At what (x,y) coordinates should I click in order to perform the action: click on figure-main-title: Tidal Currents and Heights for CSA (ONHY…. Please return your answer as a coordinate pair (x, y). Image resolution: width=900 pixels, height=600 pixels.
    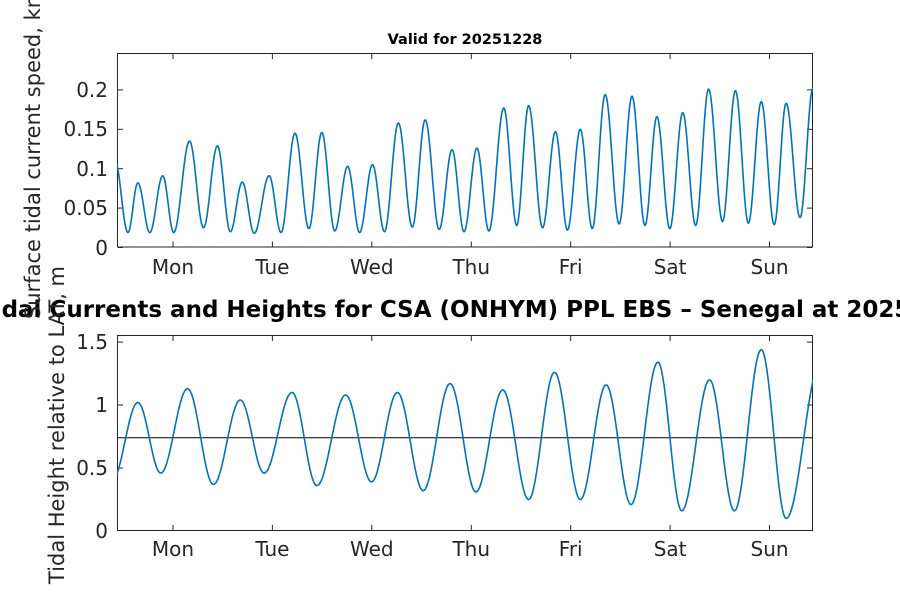
    Looking at the image, I should click on (450, 310).